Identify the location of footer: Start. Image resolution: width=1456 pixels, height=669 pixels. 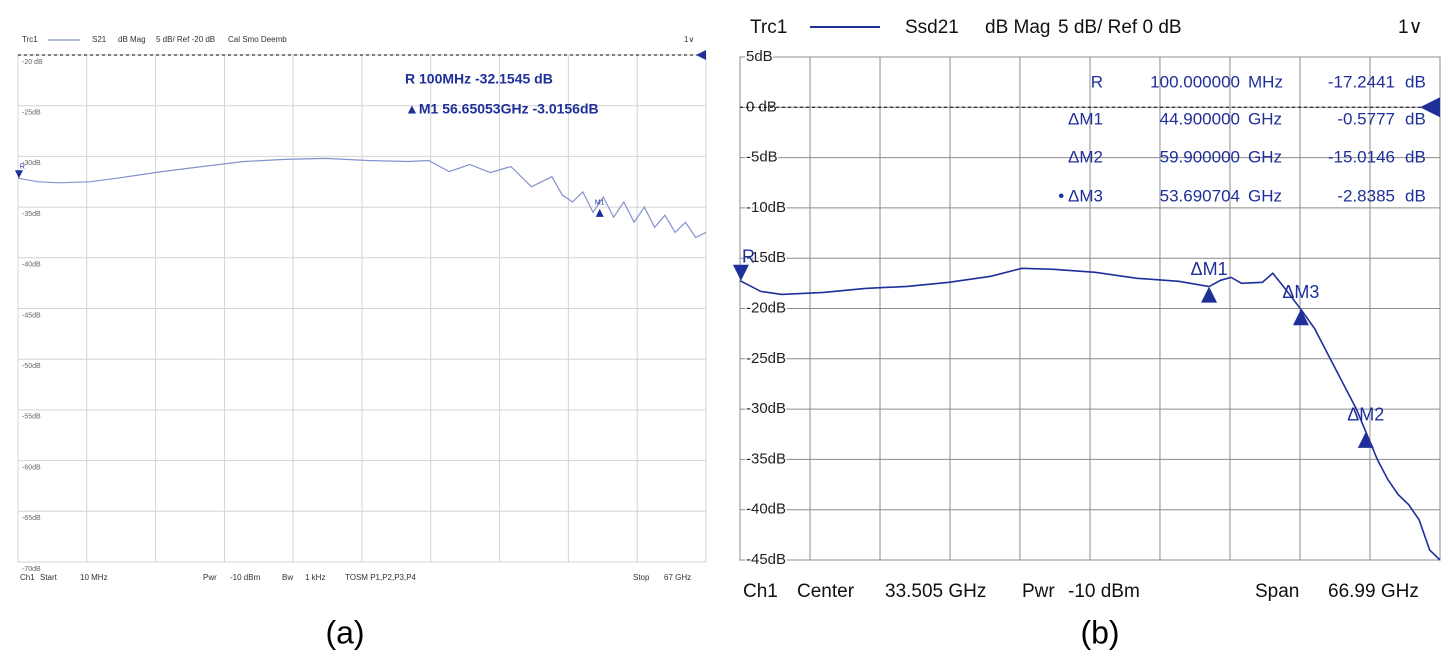
(49, 577).